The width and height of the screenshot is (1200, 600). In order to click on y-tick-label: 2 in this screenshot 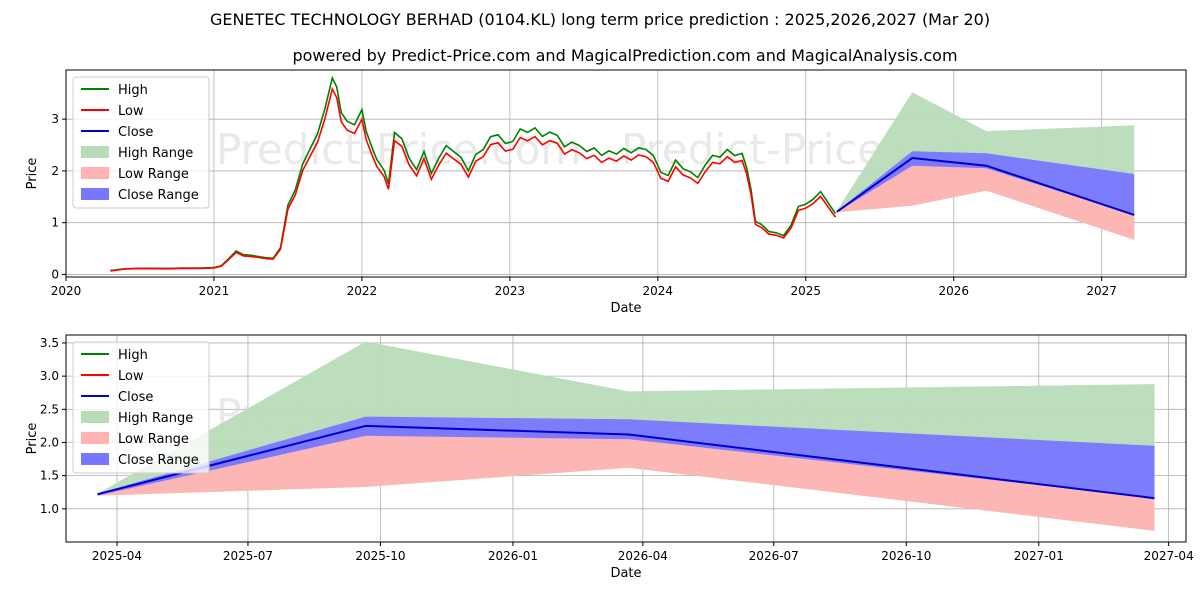, I will do `click(55, 171)`.